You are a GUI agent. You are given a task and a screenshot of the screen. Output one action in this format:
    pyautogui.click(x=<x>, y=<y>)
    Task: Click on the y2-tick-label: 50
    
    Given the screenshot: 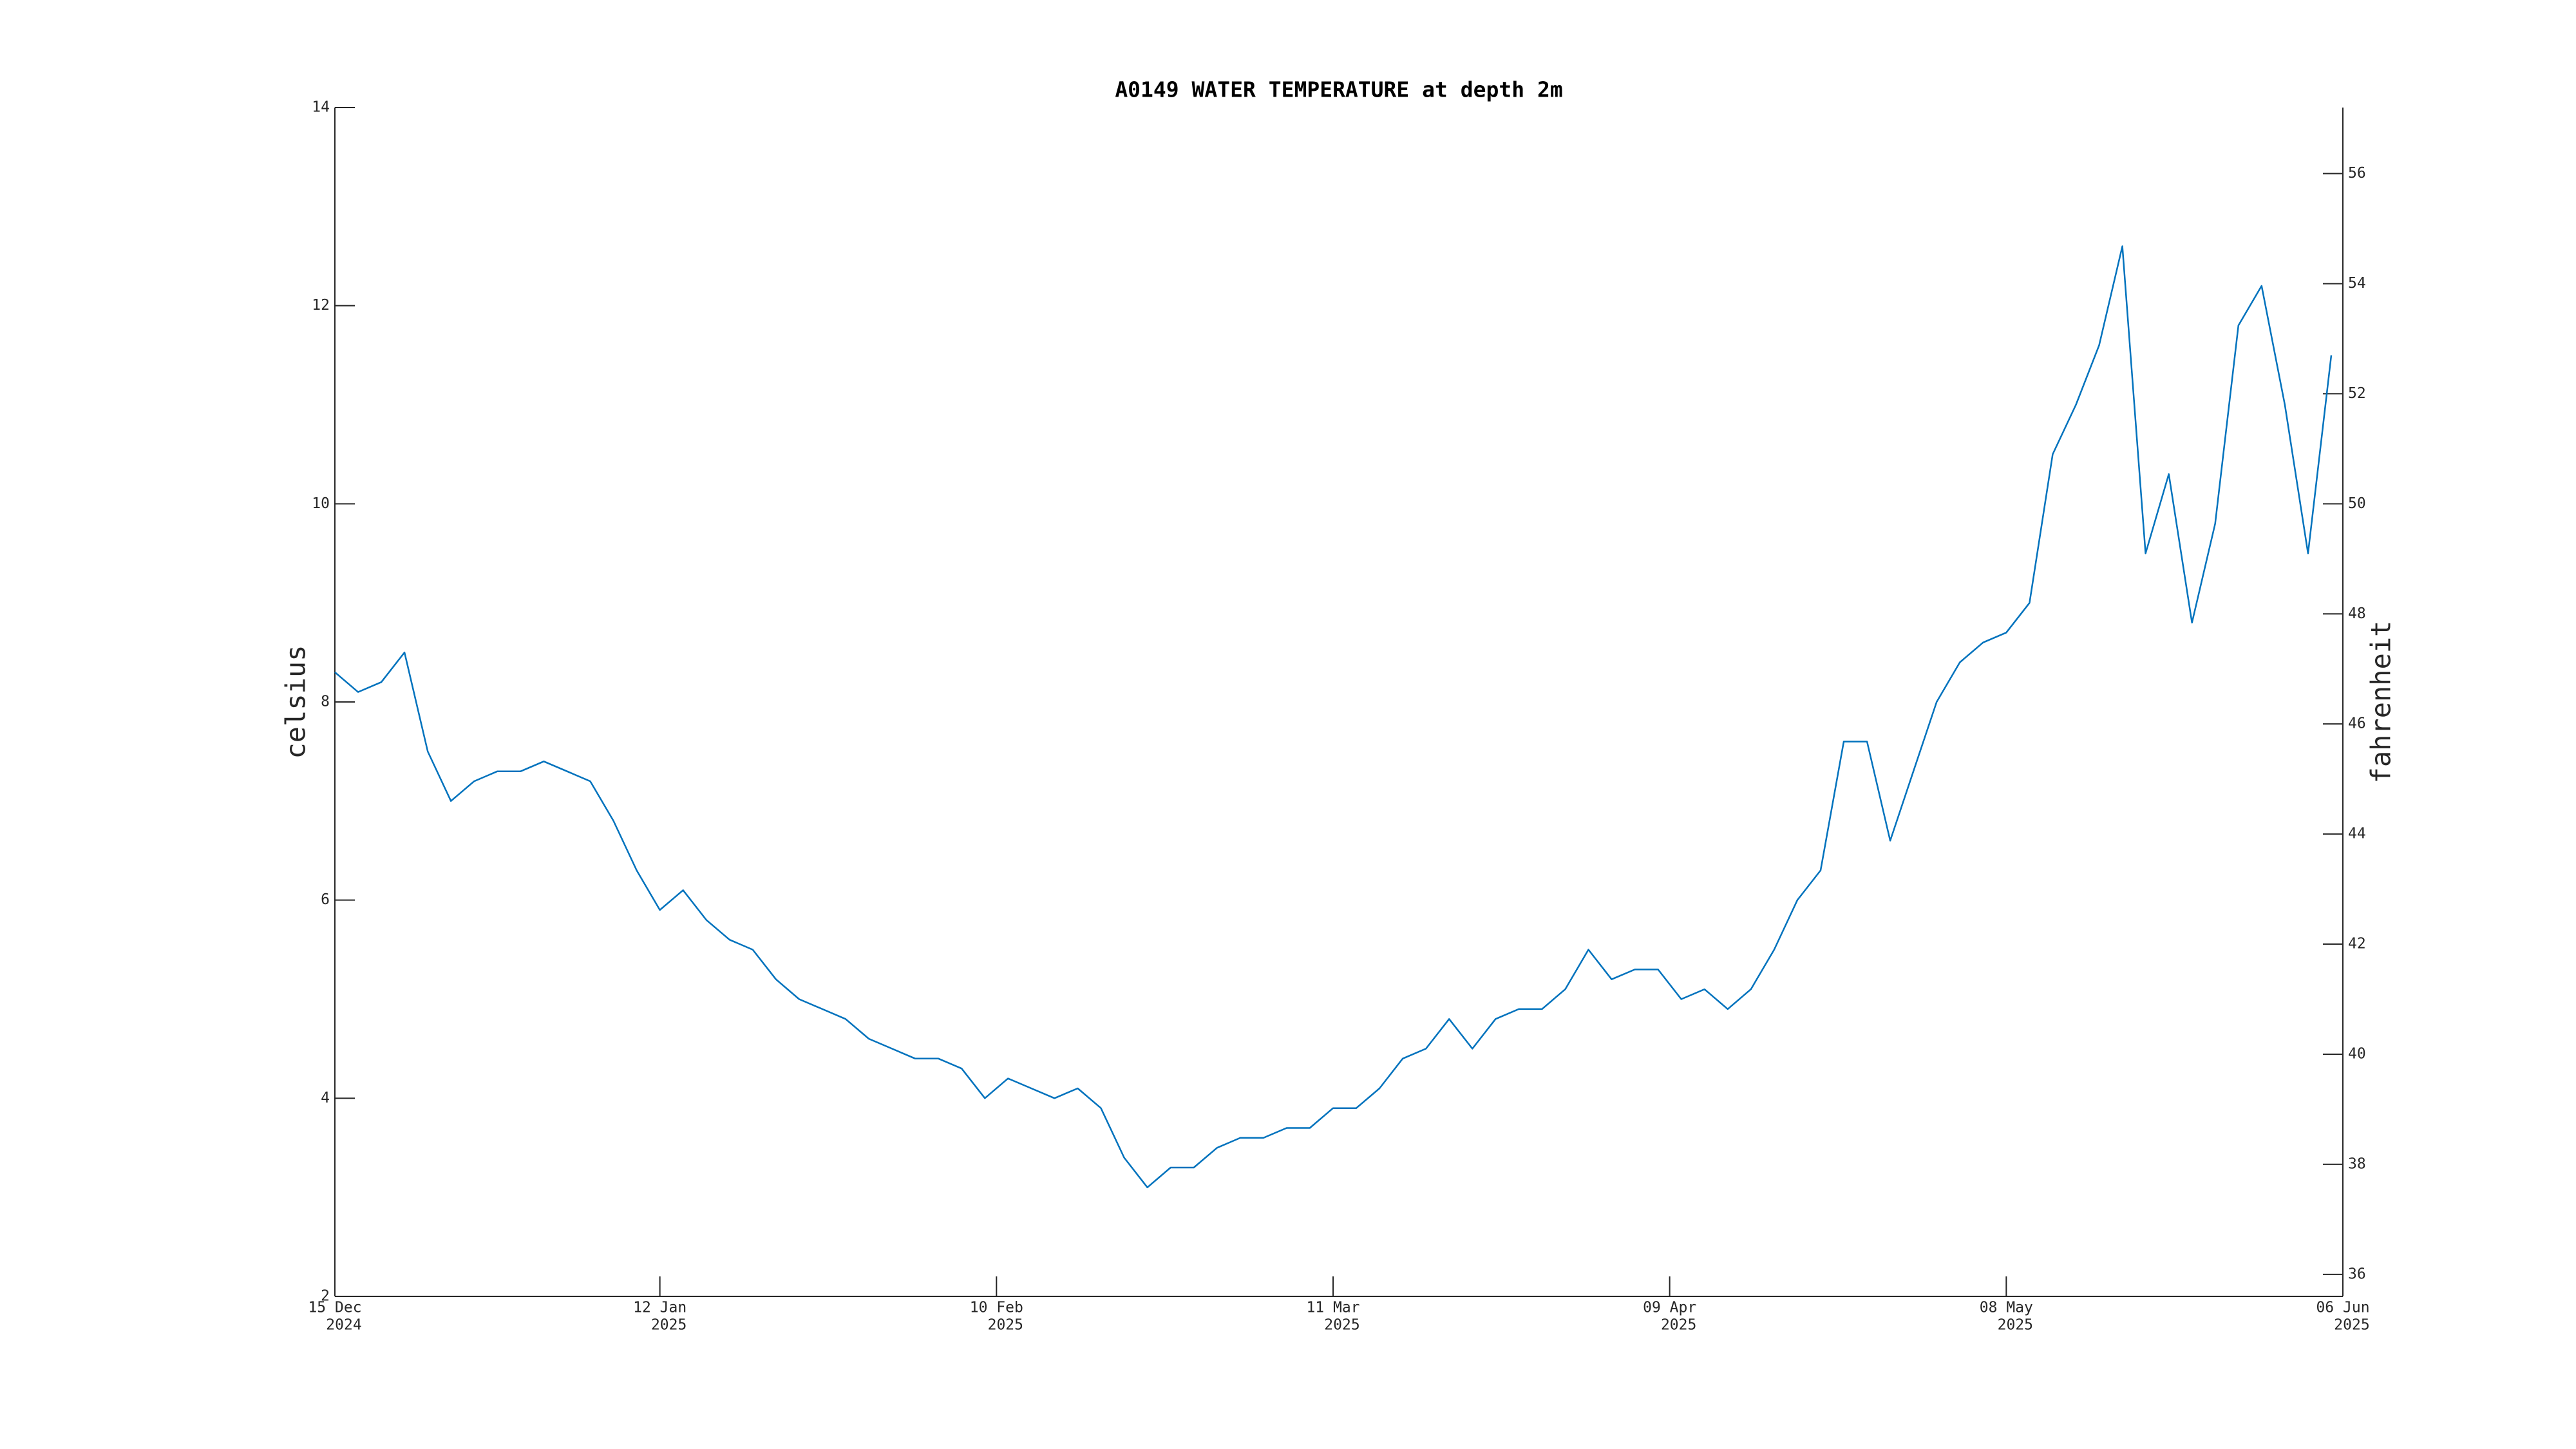 What is the action you would take?
    pyautogui.click(x=2357, y=503)
    